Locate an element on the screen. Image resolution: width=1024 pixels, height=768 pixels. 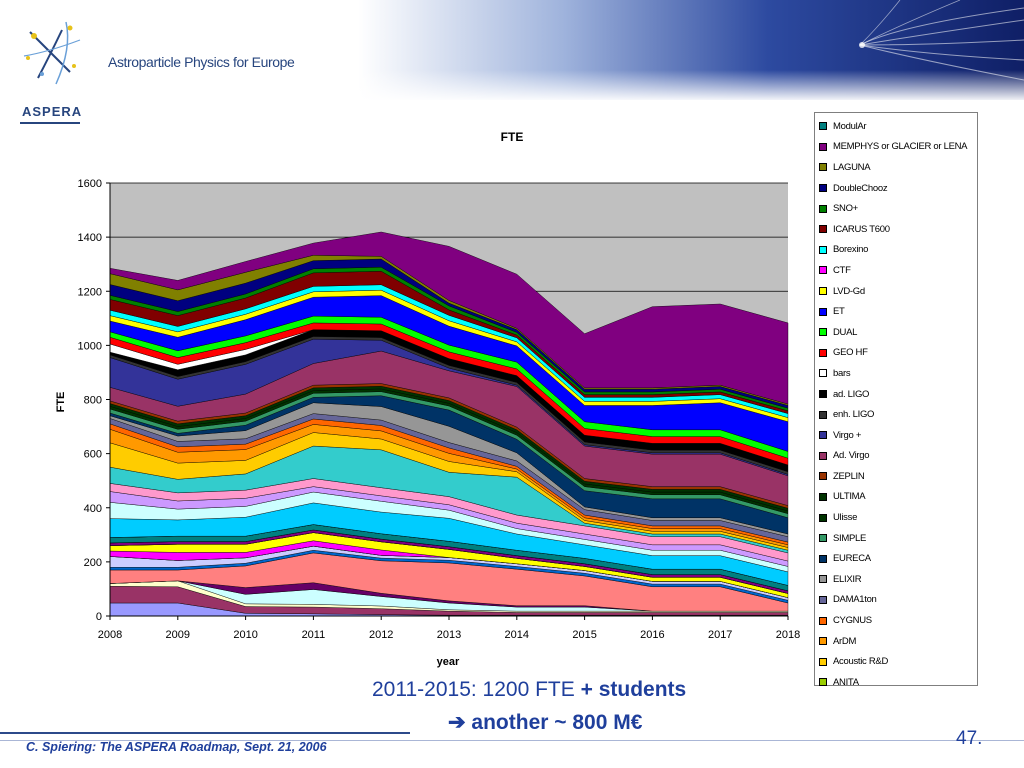
legend-label: ANITA is located at coordinates (846, 682).